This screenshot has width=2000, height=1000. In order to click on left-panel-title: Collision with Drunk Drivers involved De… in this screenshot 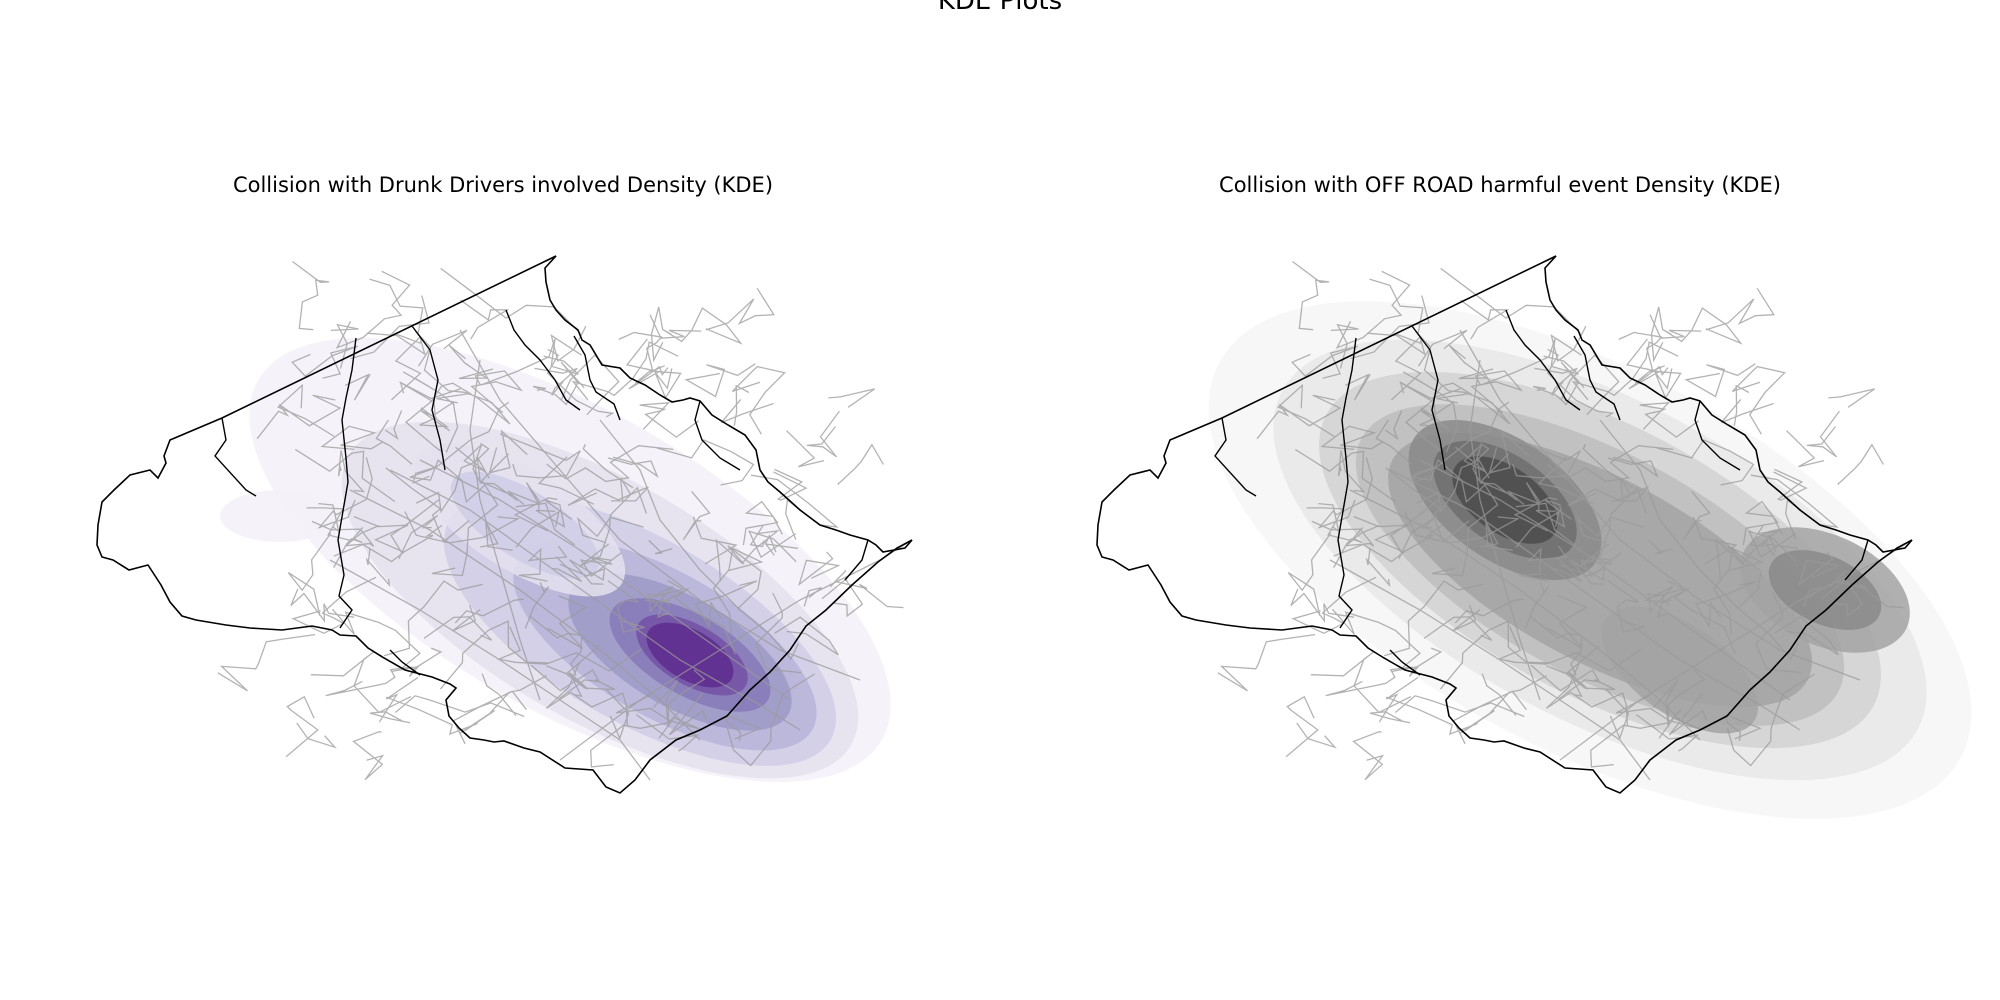, I will do `click(503, 185)`.